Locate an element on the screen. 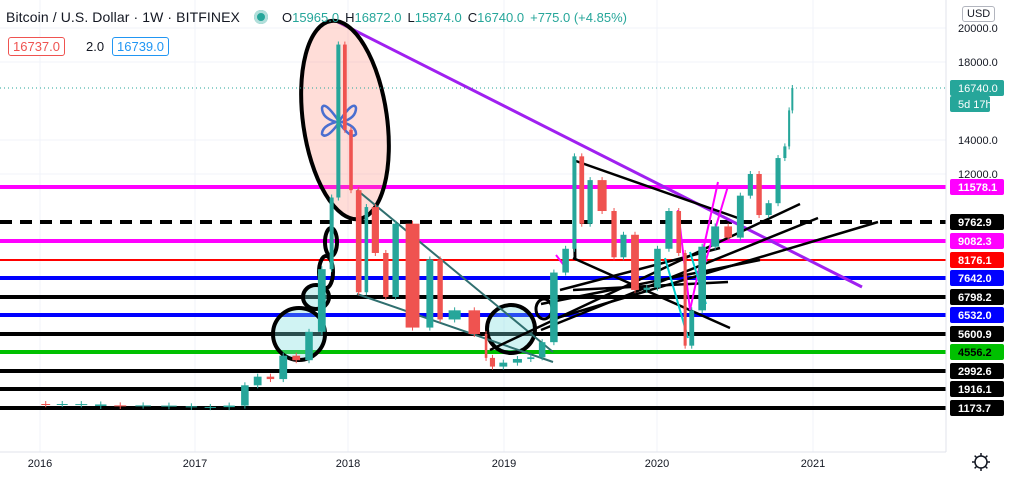 The width and height of the screenshot is (1014, 490). symbol-title: Bitcoin / U.S. Dollar · 1W · BITFINEX is located at coordinates (123, 17).